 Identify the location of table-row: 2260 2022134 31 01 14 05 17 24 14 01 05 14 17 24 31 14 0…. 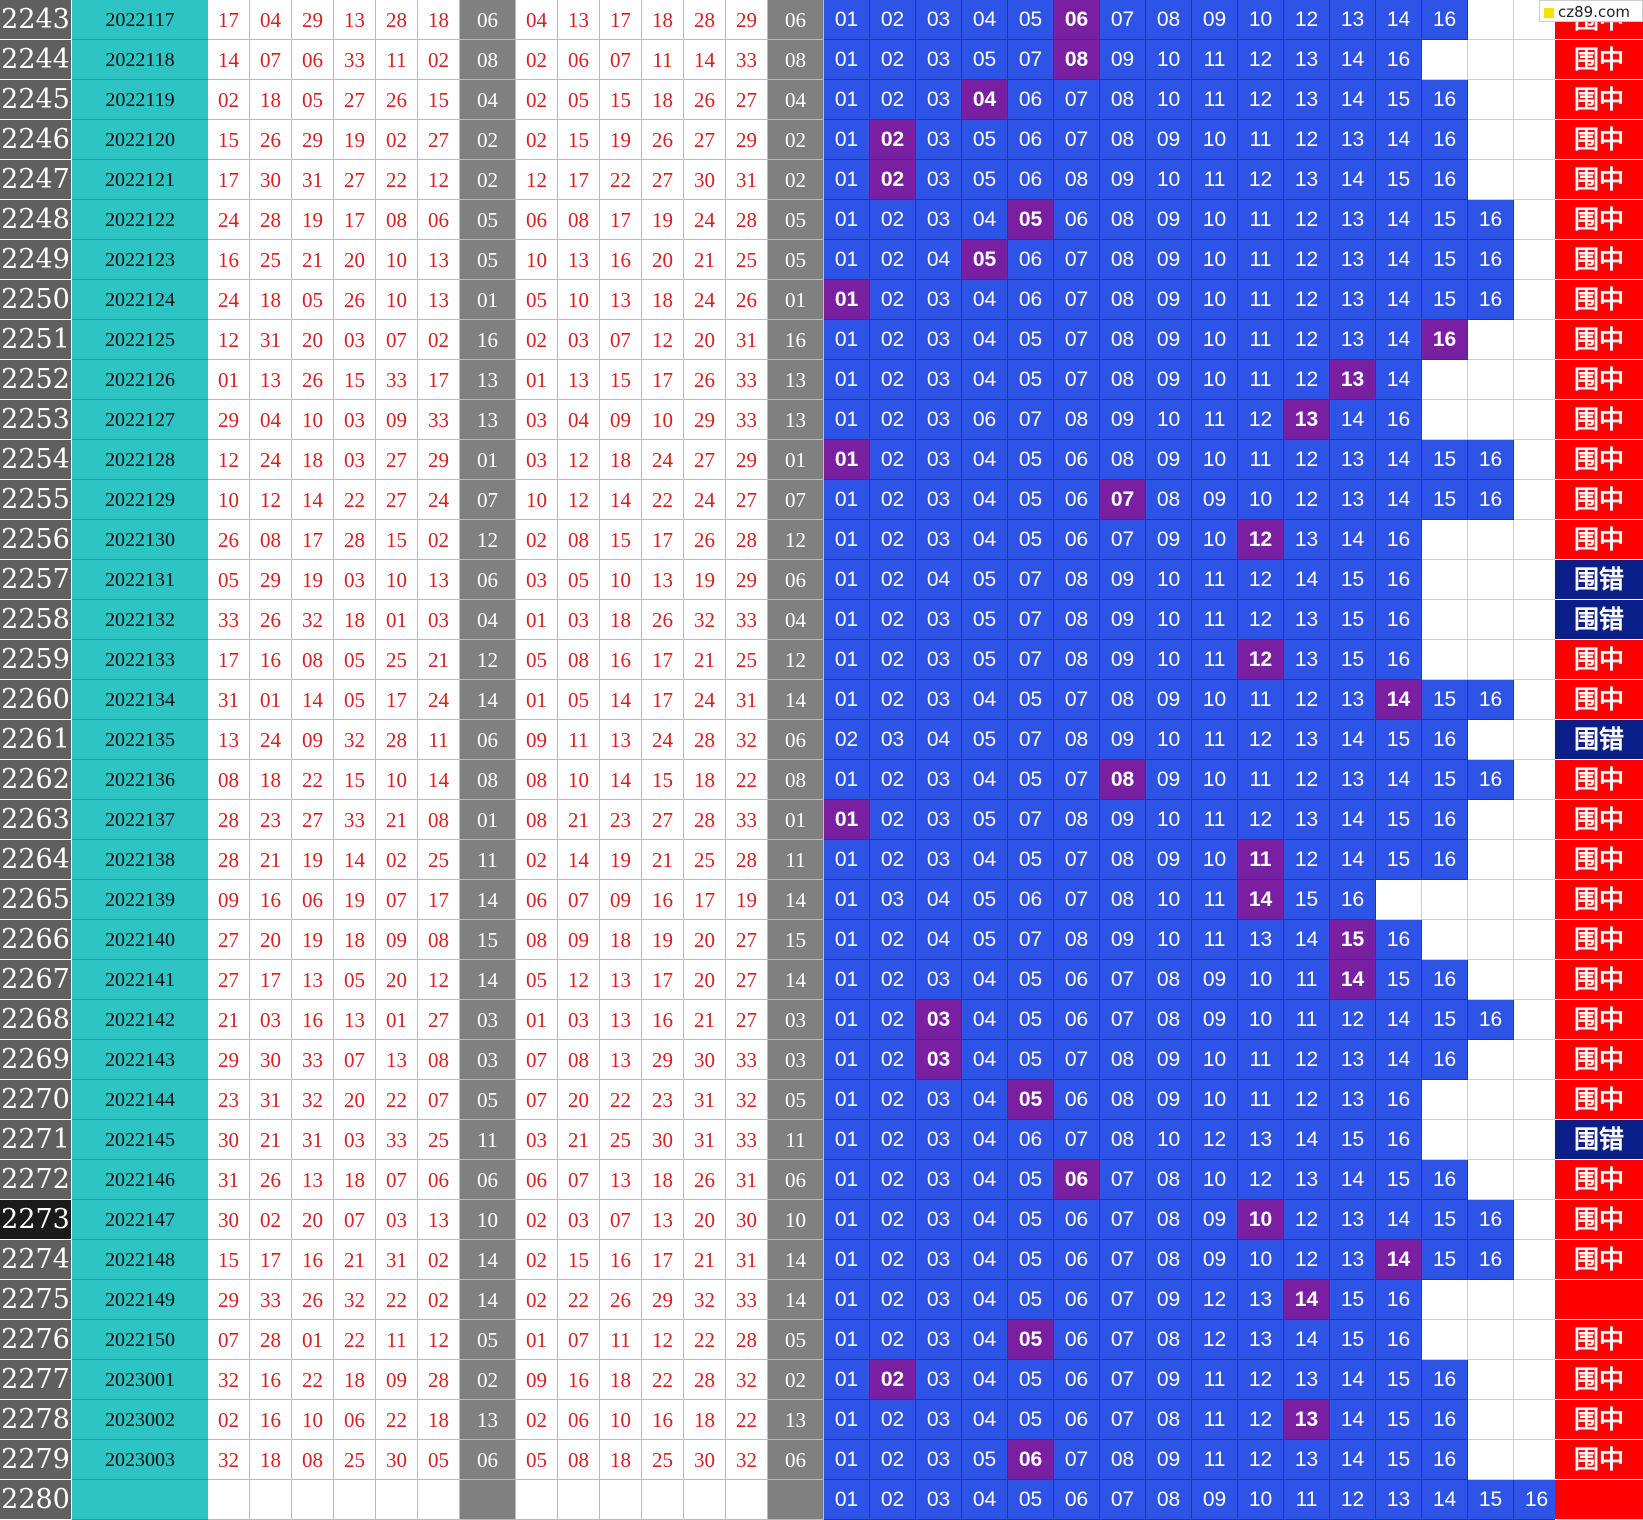
(821, 700).